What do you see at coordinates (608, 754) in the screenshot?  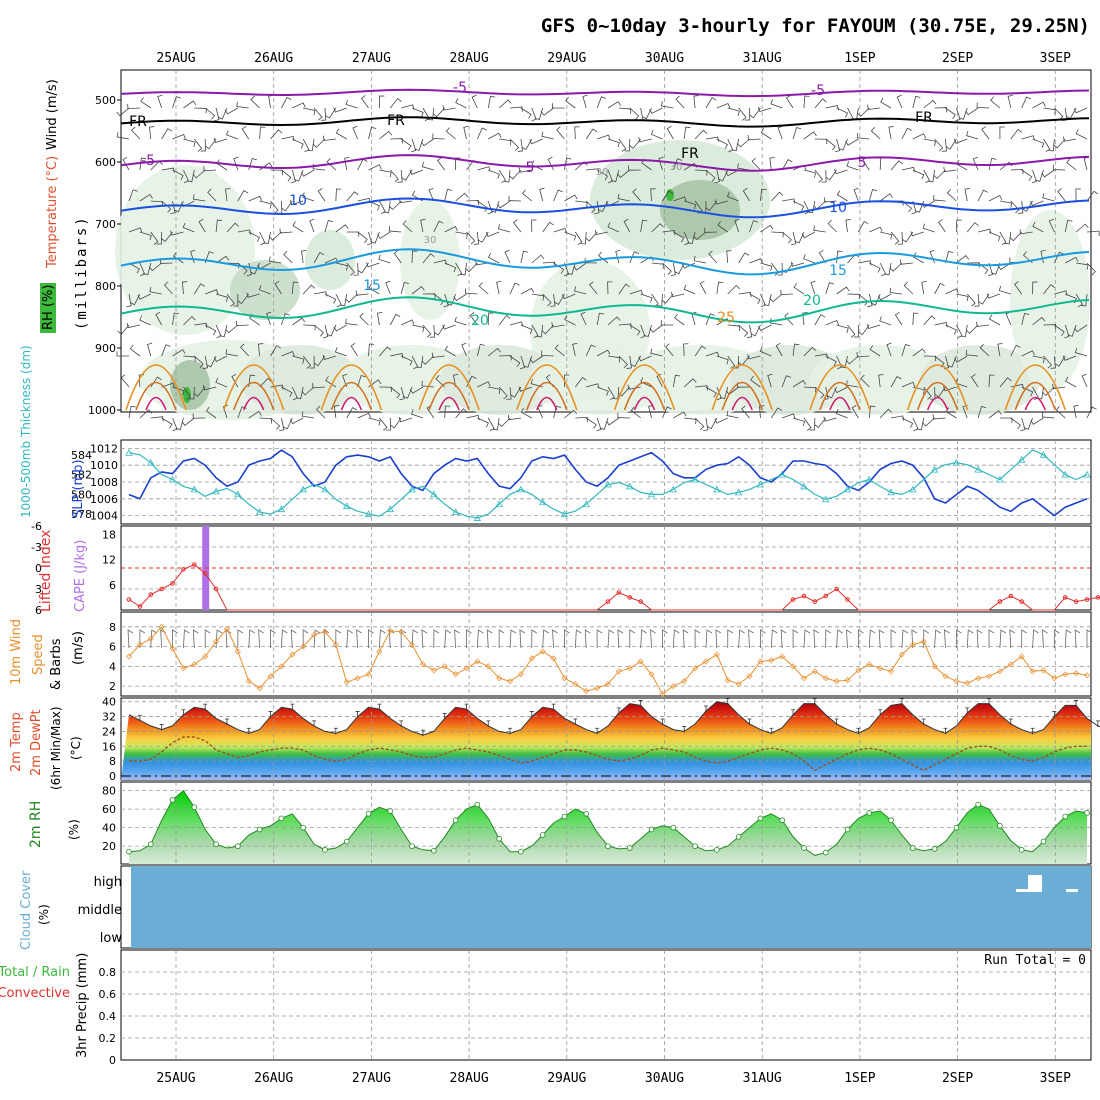 I see `dewpoint-line` at bounding box center [608, 754].